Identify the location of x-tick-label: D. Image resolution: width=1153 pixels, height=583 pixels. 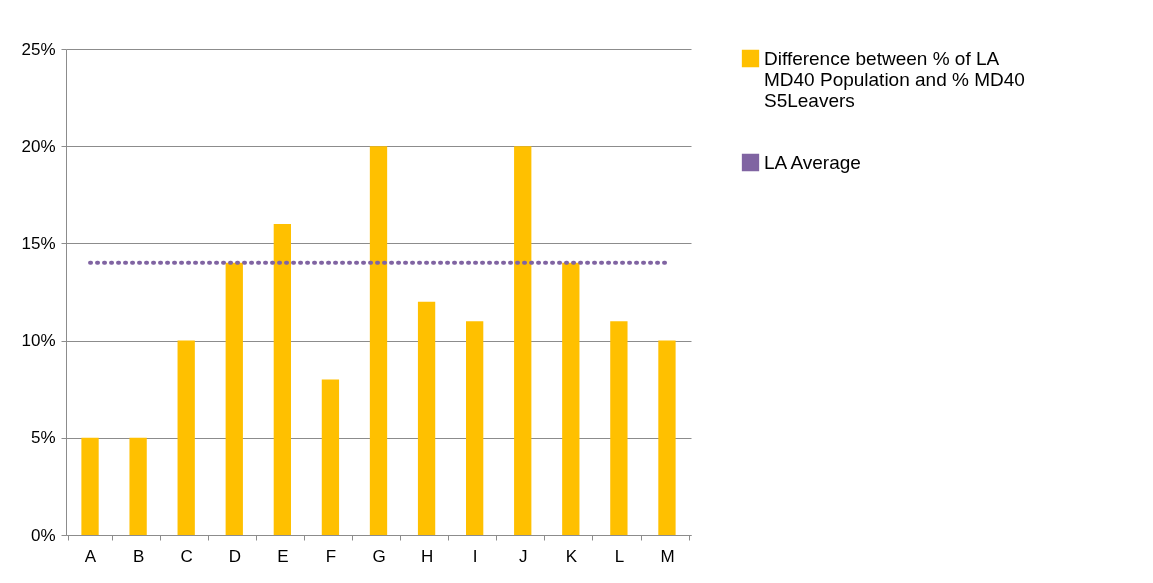
(234, 556).